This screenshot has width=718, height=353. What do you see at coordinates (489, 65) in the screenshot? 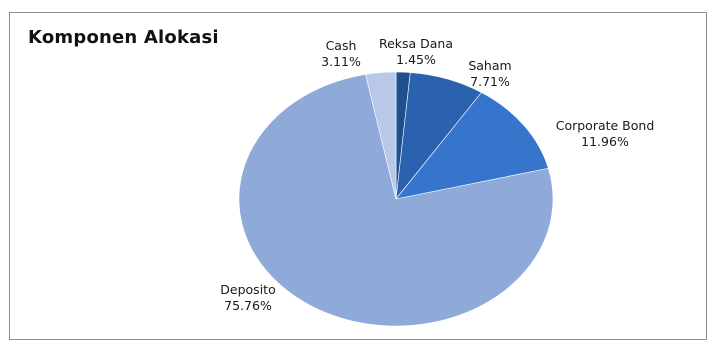
I see `slice-label-saham: Saham` at bounding box center [489, 65].